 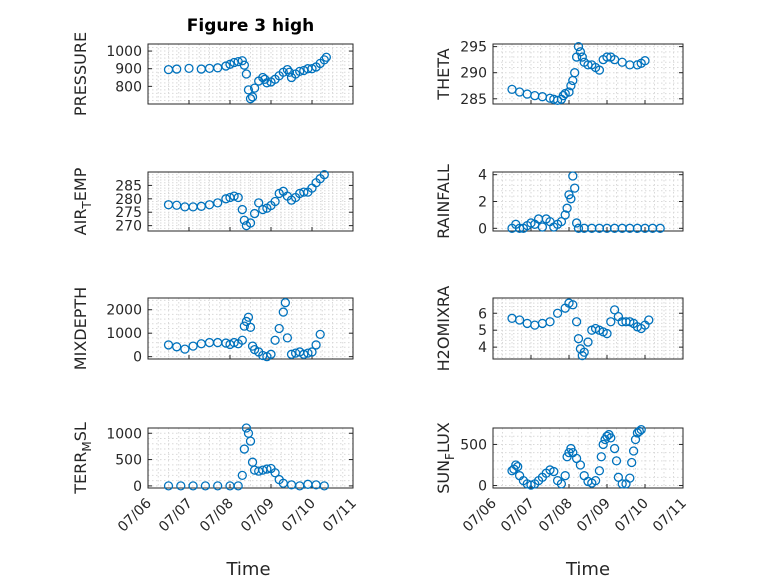 What do you see at coordinates (82, 201) in the screenshot?
I see `y-axis-label: AIRTEMP` at bounding box center [82, 201].